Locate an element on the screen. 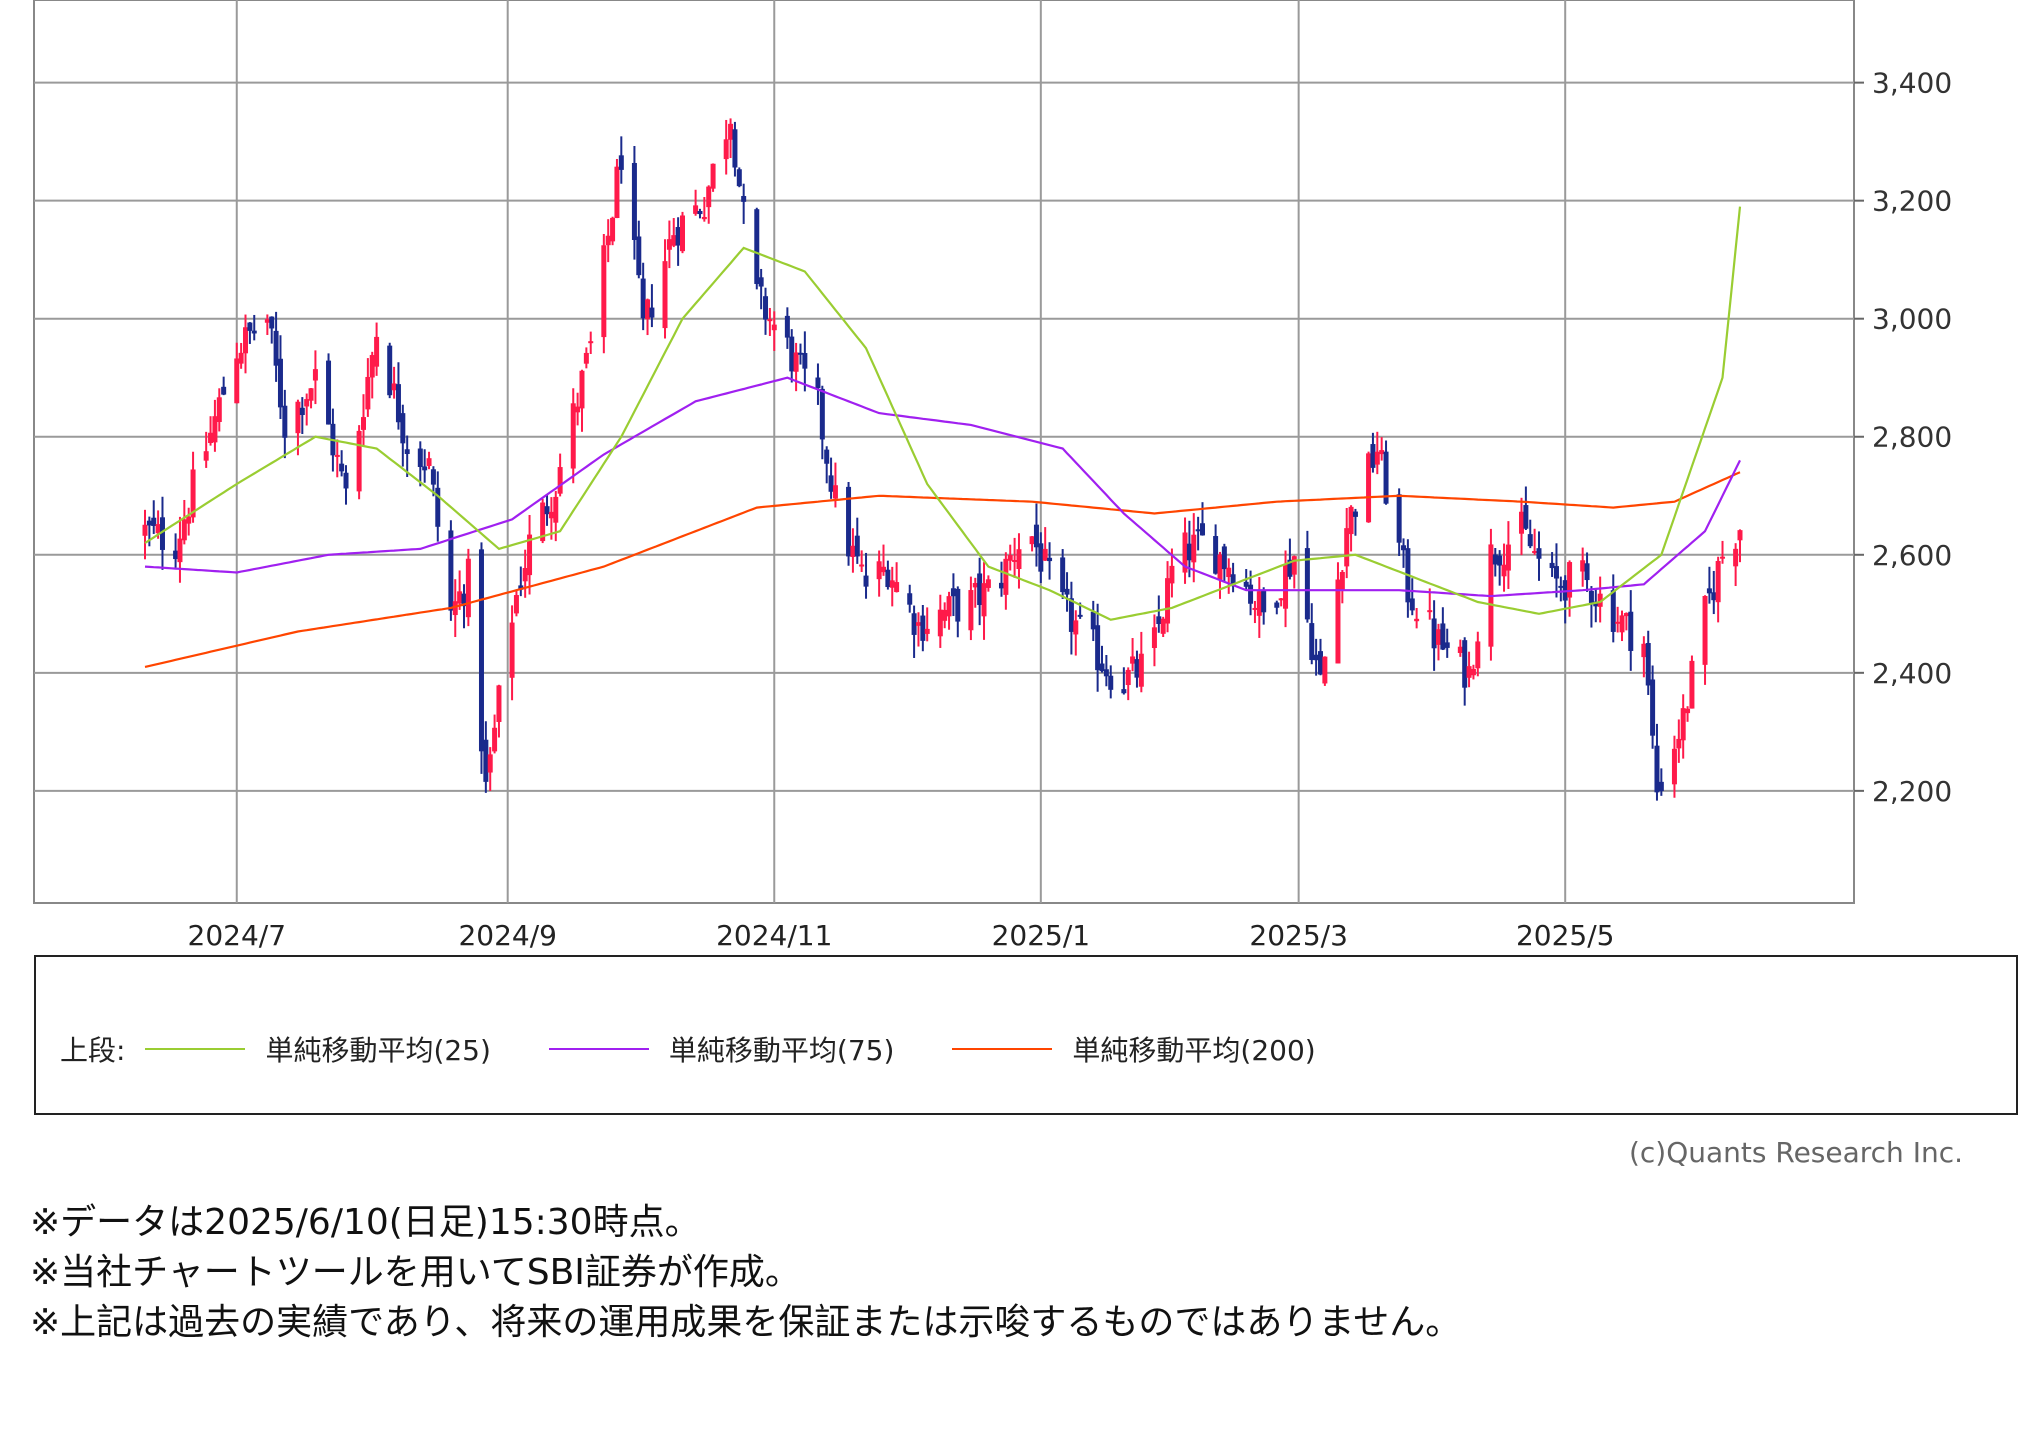 The width and height of the screenshot is (2023, 1456). y-tick-label: 2,800 is located at coordinates (1912, 437).